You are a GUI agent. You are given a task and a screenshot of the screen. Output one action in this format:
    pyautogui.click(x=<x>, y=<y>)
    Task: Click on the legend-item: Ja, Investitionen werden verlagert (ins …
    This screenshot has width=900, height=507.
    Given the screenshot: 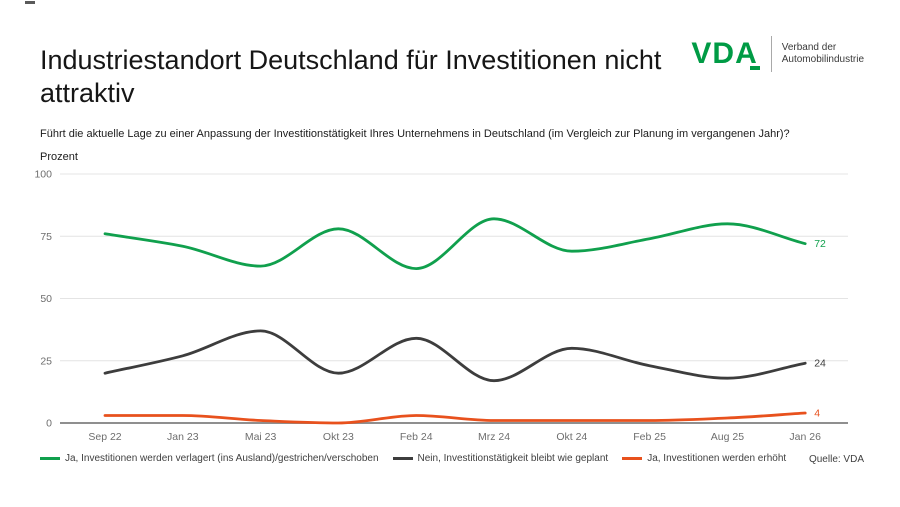 What is the action you would take?
    pyautogui.click(x=209, y=458)
    